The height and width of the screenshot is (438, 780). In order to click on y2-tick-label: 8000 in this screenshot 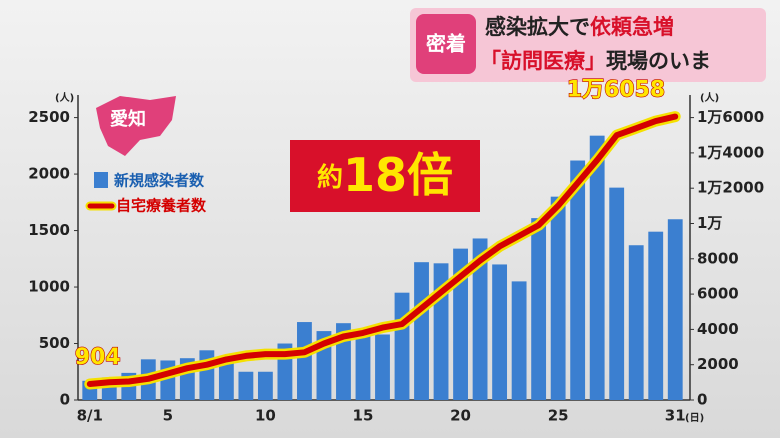, I will do `click(718, 258)`.